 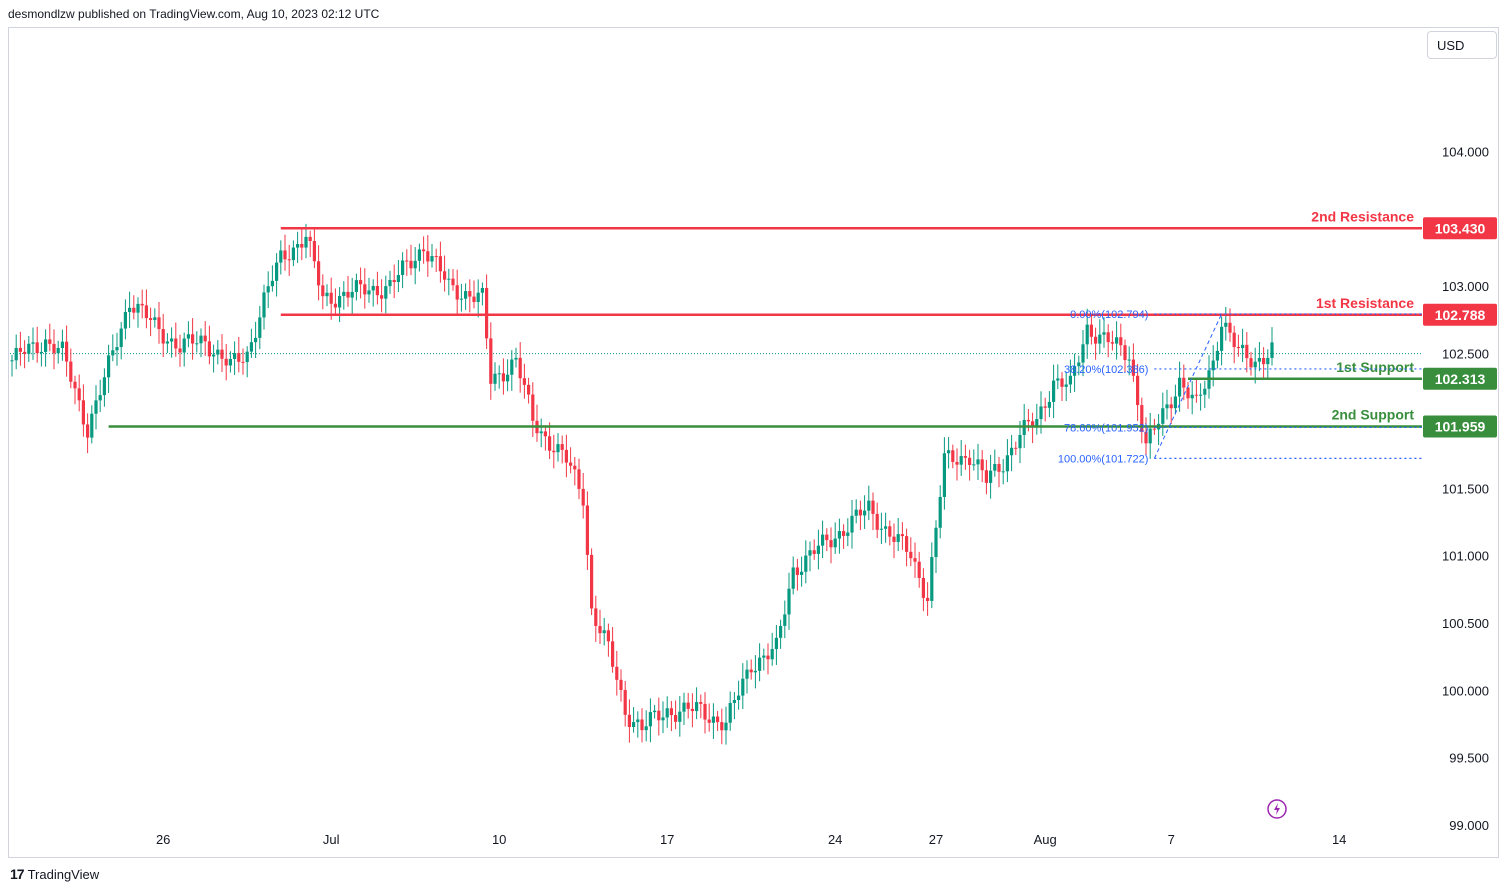 I want to click on fib-label-1: 0.00%(102.794), so click(x=1109, y=315).